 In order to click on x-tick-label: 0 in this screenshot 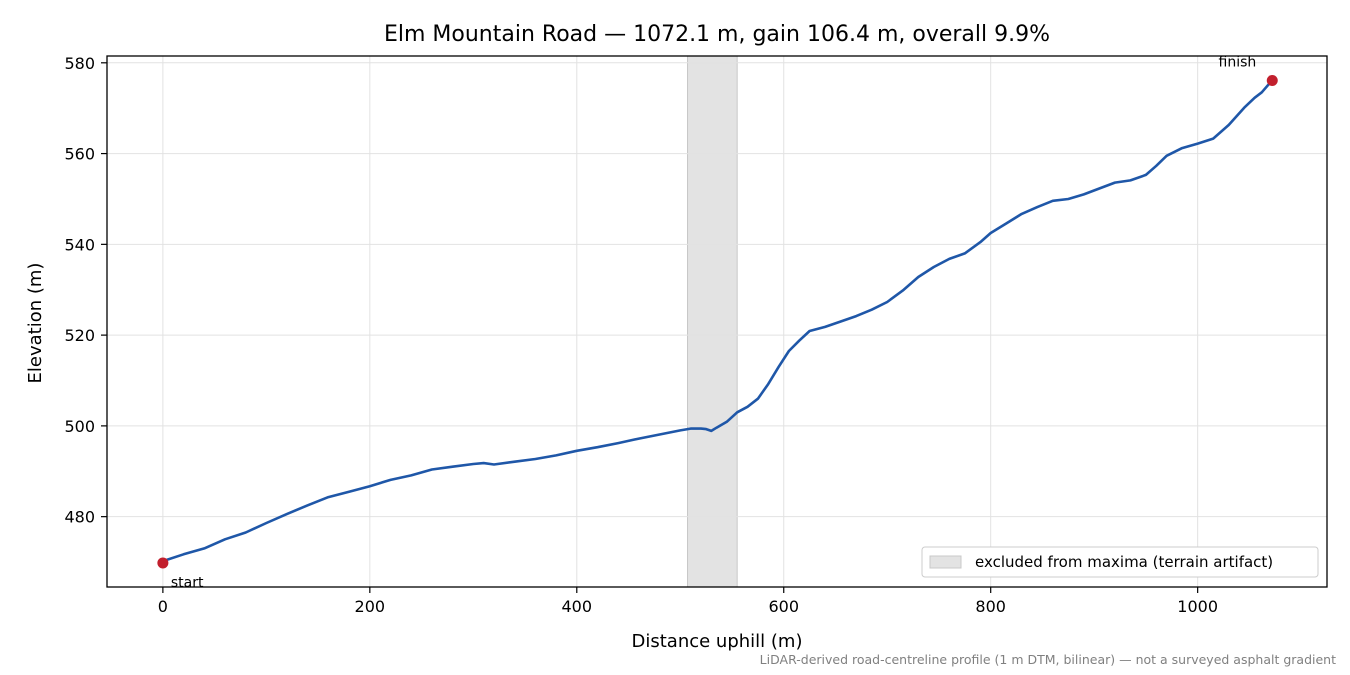, I will do `click(163, 606)`.